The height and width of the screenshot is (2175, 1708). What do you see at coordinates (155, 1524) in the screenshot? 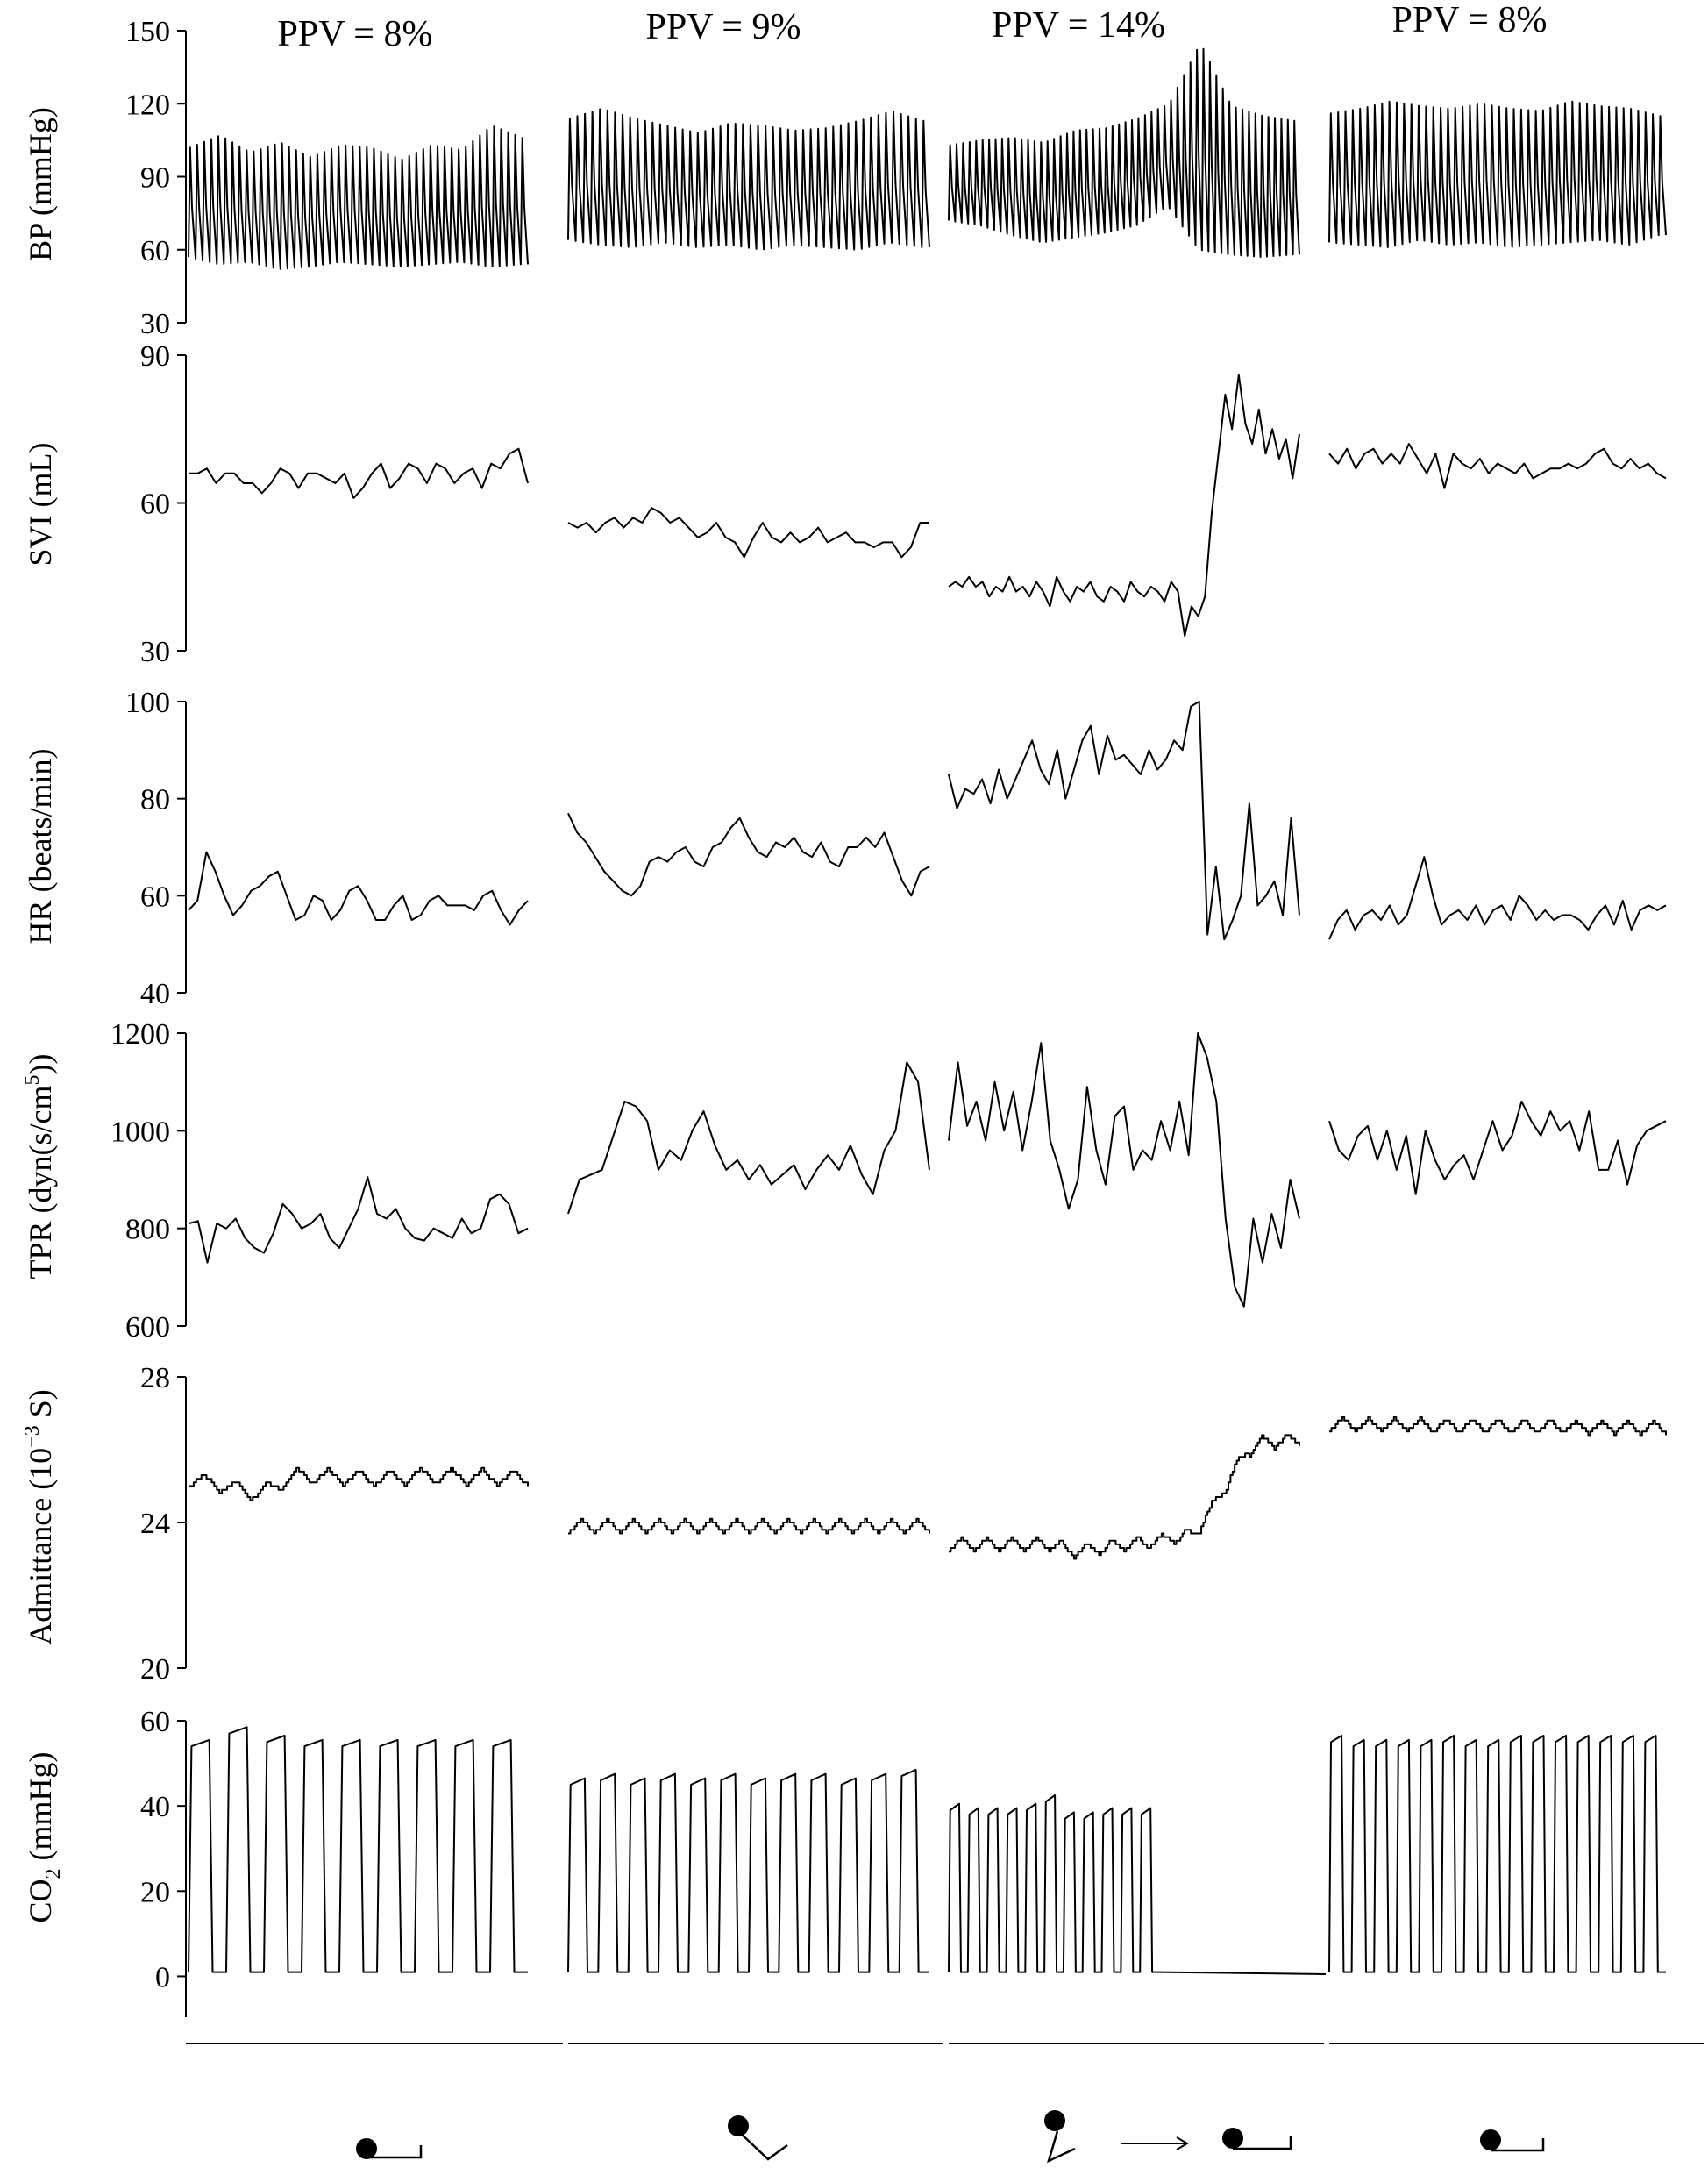
I see `adm-tick-label: 24` at bounding box center [155, 1524].